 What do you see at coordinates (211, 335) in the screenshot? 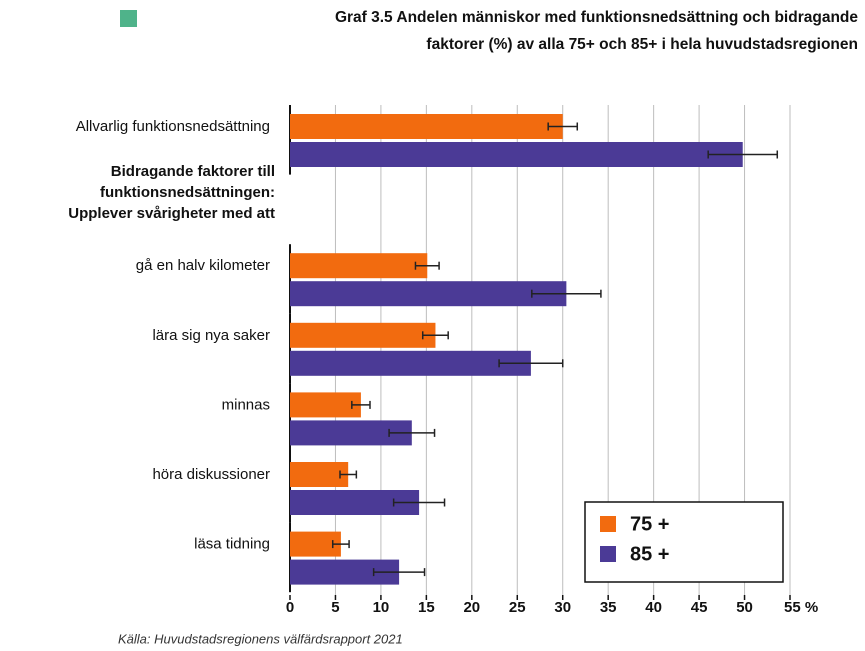
I see `y-tick-label: lära sig nya saker` at bounding box center [211, 335].